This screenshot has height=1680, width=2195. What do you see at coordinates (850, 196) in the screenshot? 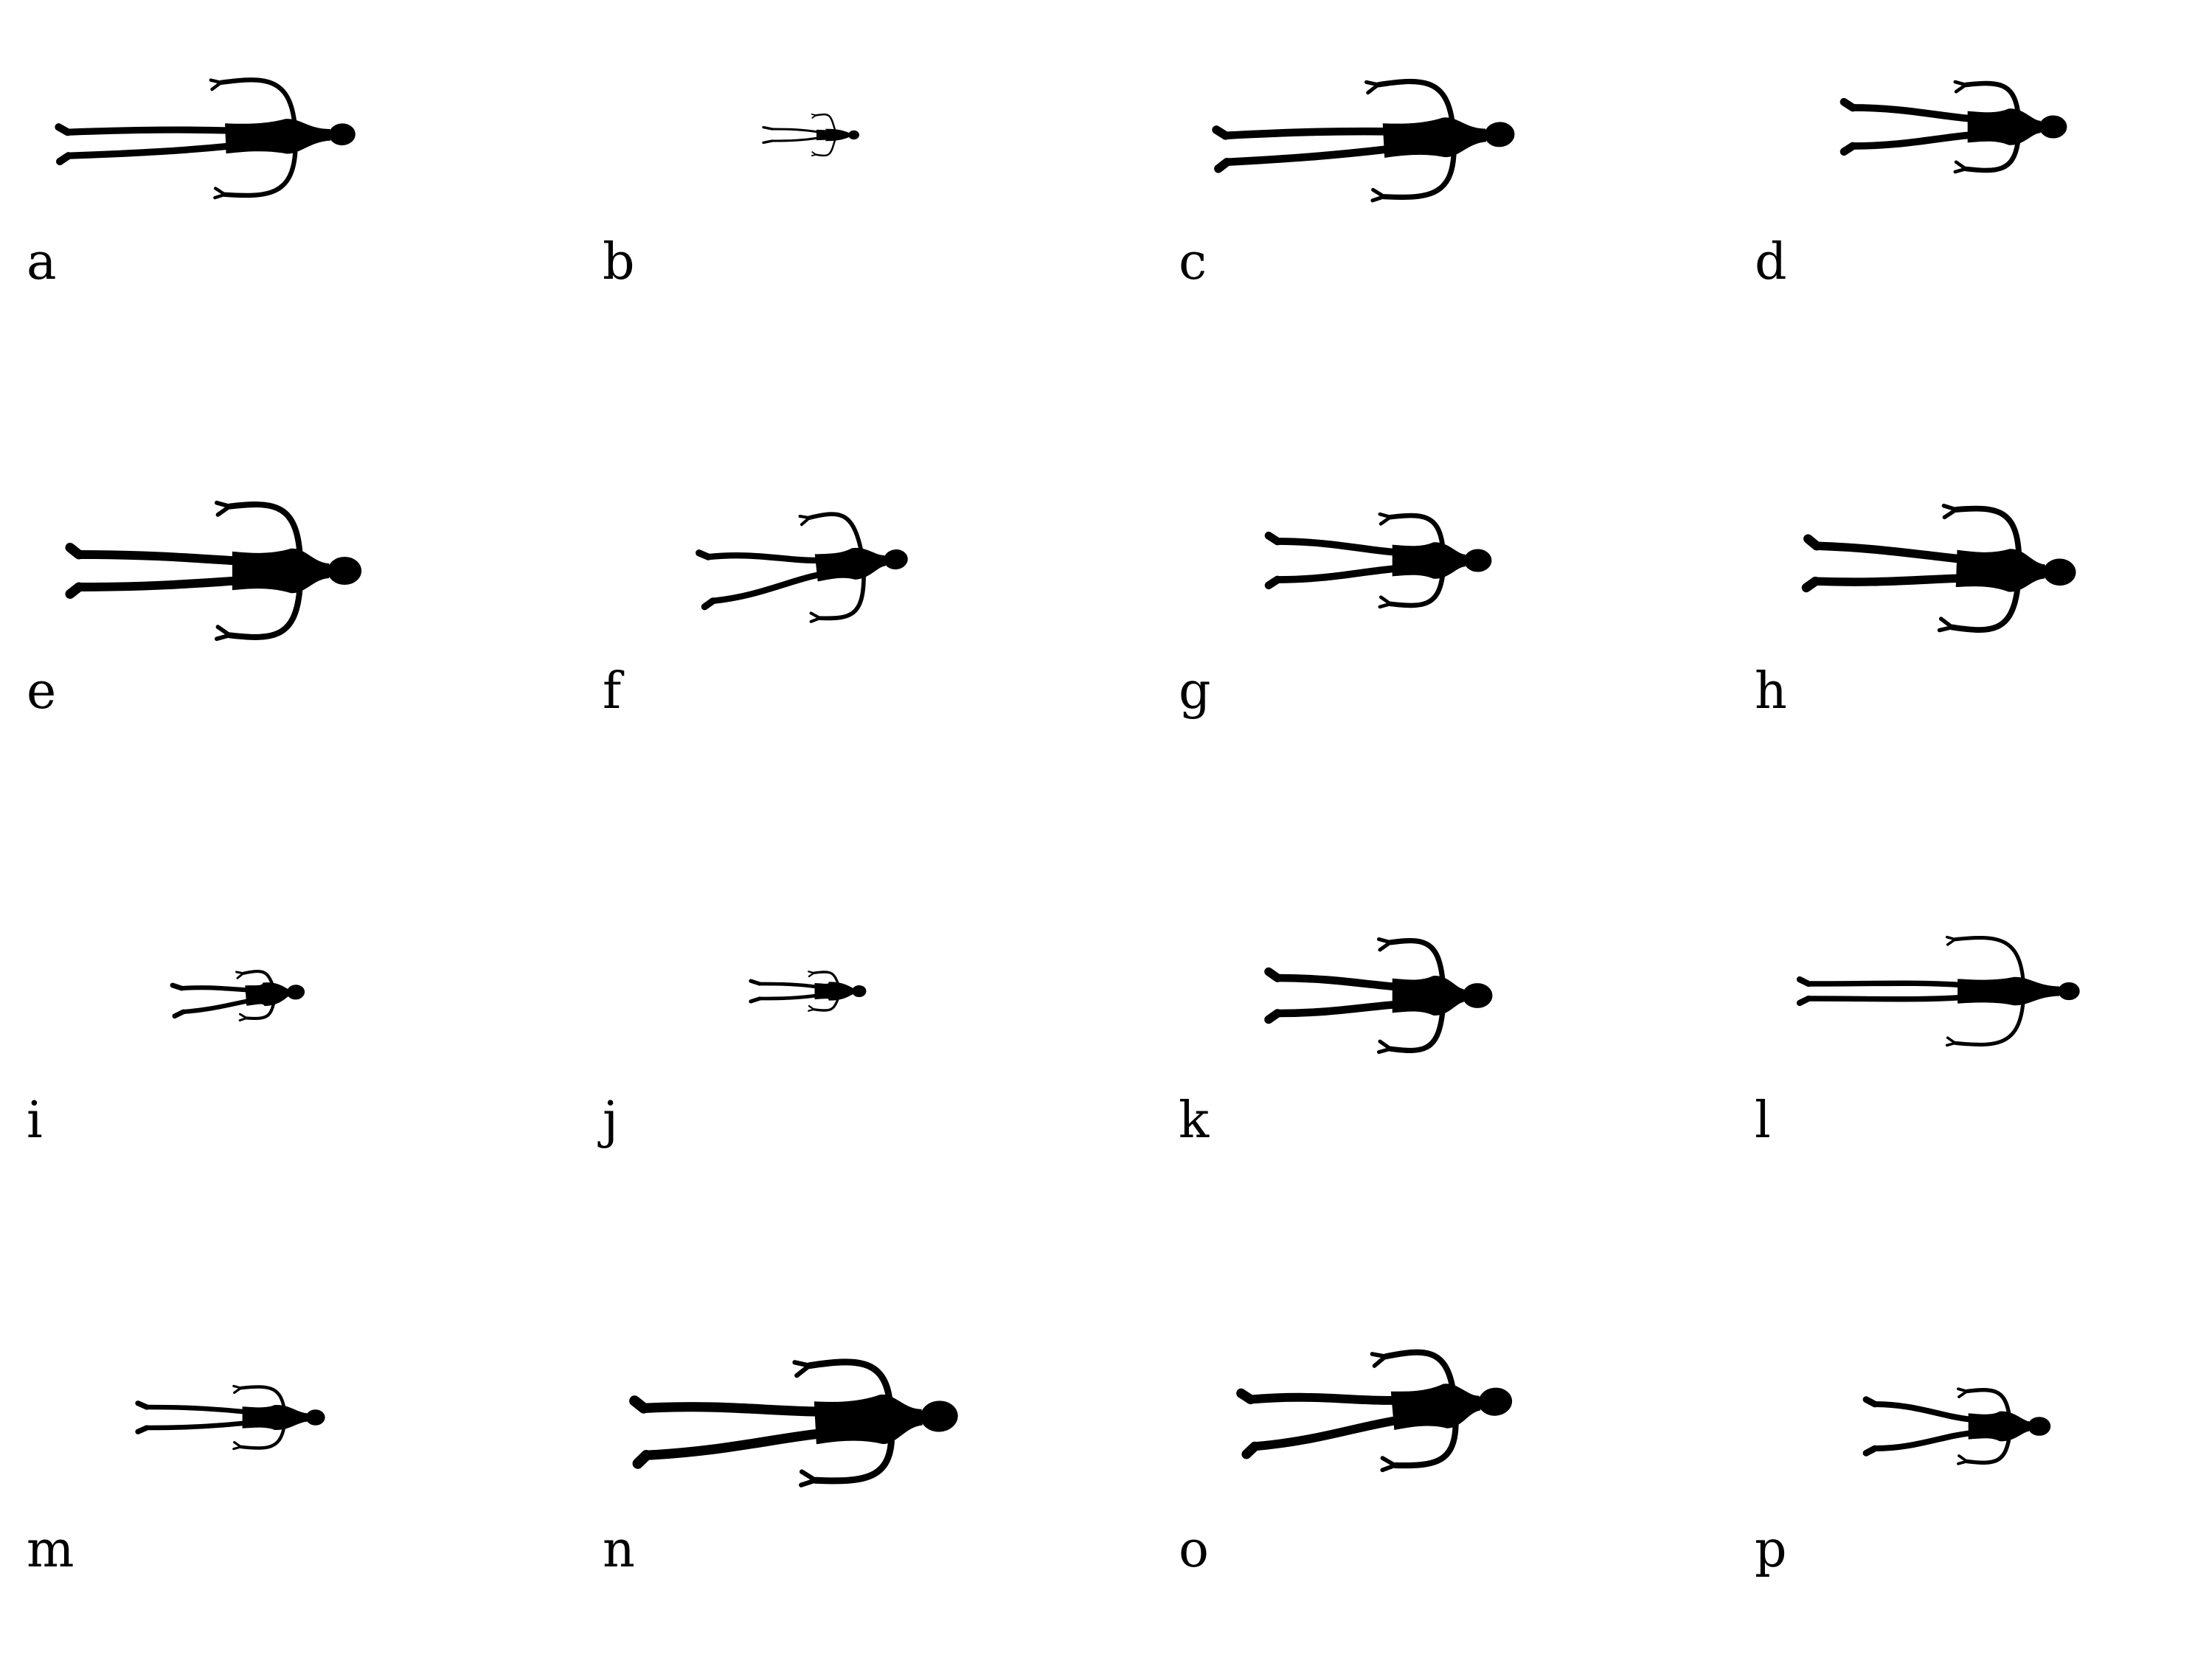
I see `figure-panel-b: b` at bounding box center [850, 196].